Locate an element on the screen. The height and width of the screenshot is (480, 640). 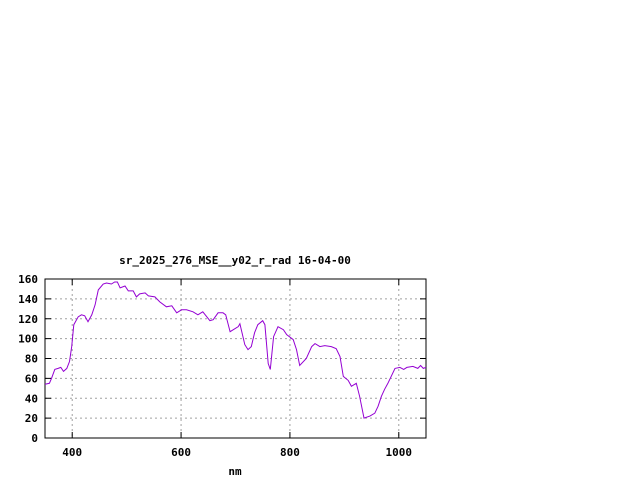
y-tick-label: 140 is located at coordinates (28, 299).